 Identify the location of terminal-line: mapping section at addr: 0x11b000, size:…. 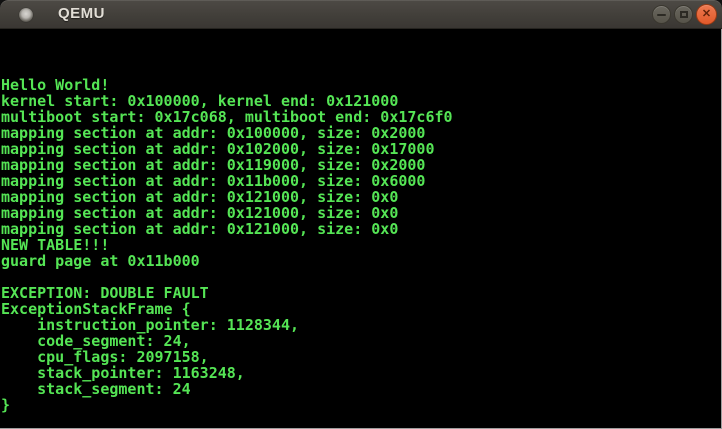
(213, 181).